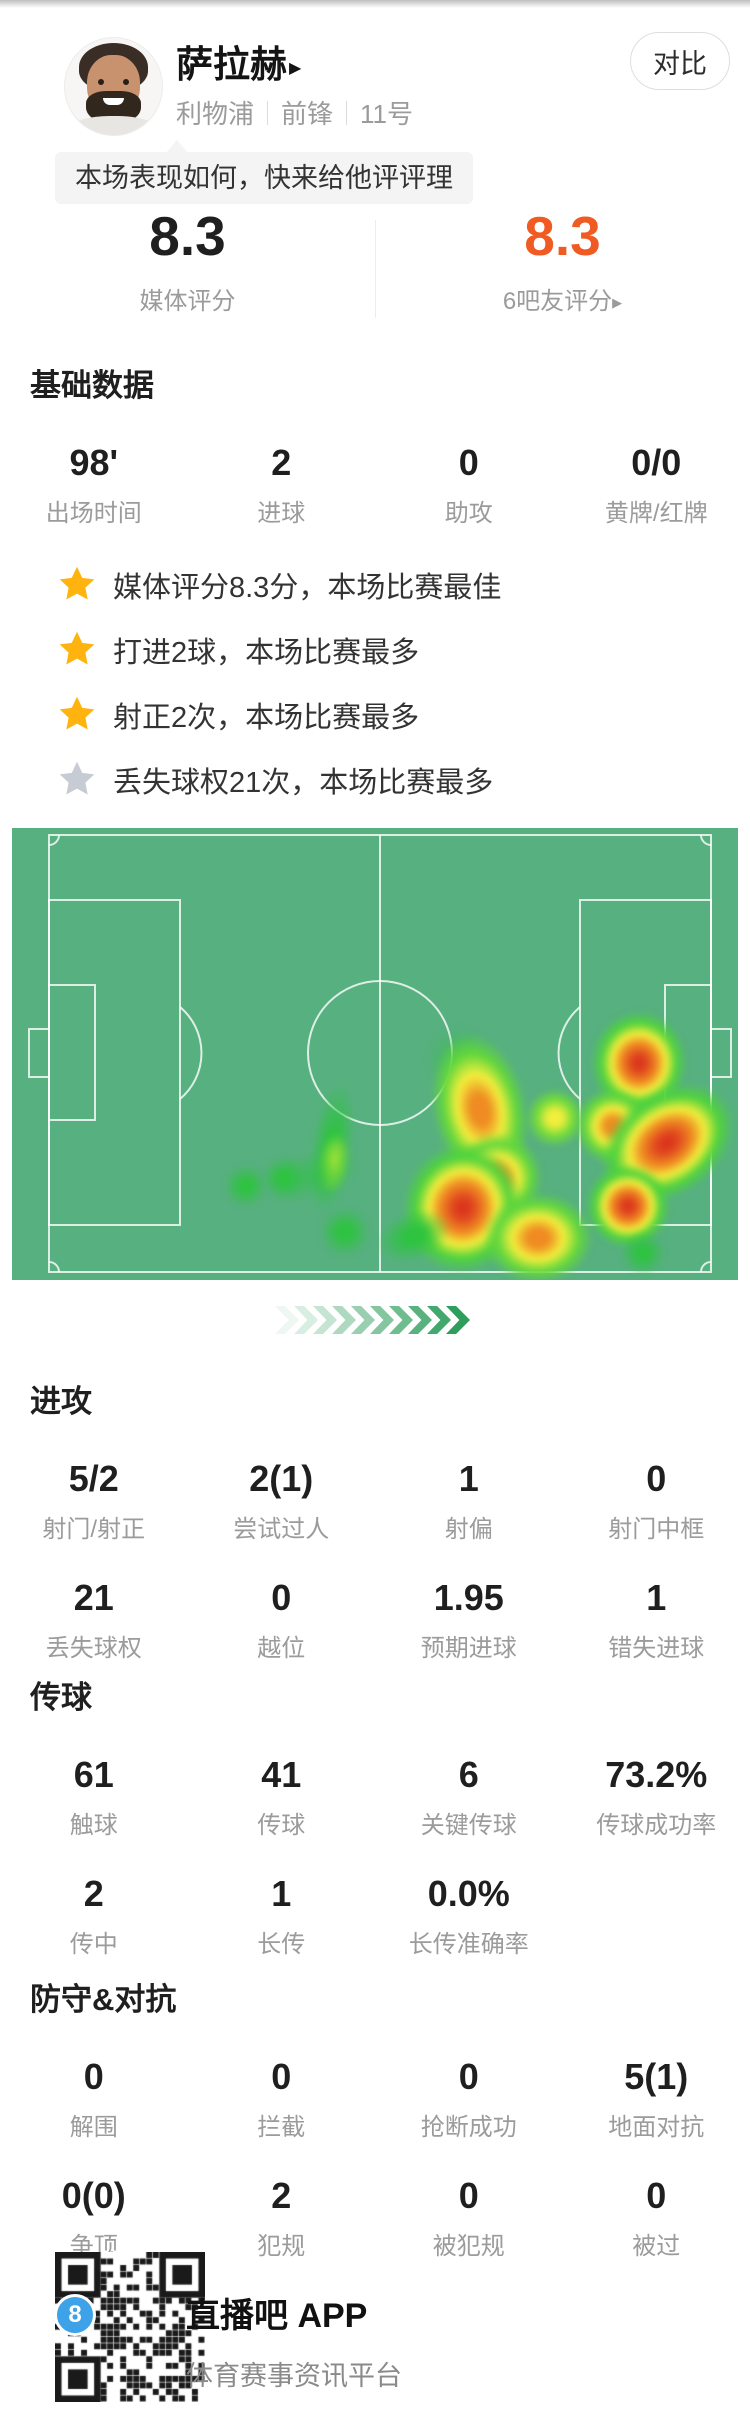  I want to click on highlight-row: 打进2球，本场比赛最多, so click(375, 649).